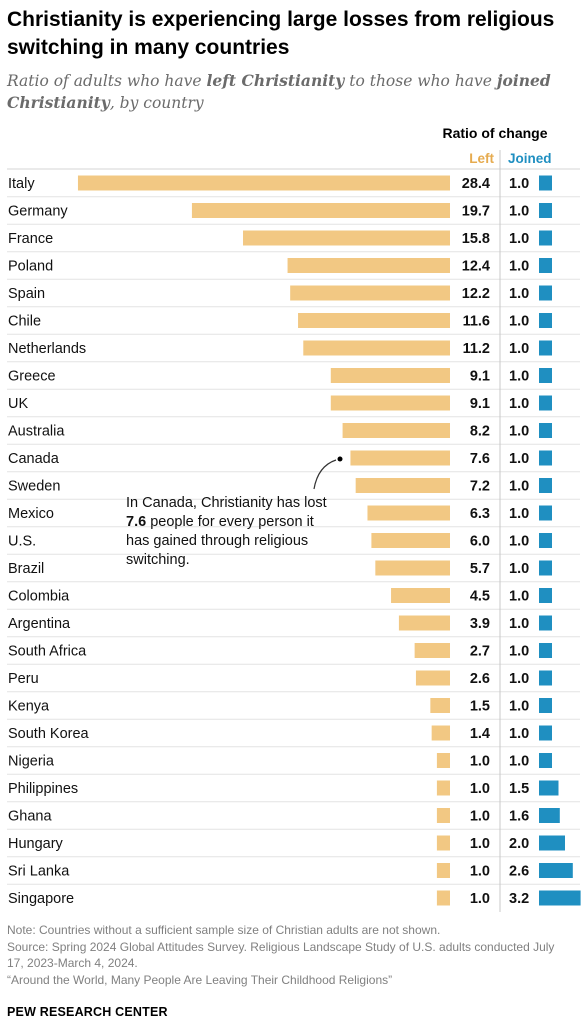 Image resolution: width=588 pixels, height=1024 pixels. What do you see at coordinates (87, 1012) in the screenshot?
I see `pew-research-center-logo: PEW RESEARCH CENTER` at bounding box center [87, 1012].